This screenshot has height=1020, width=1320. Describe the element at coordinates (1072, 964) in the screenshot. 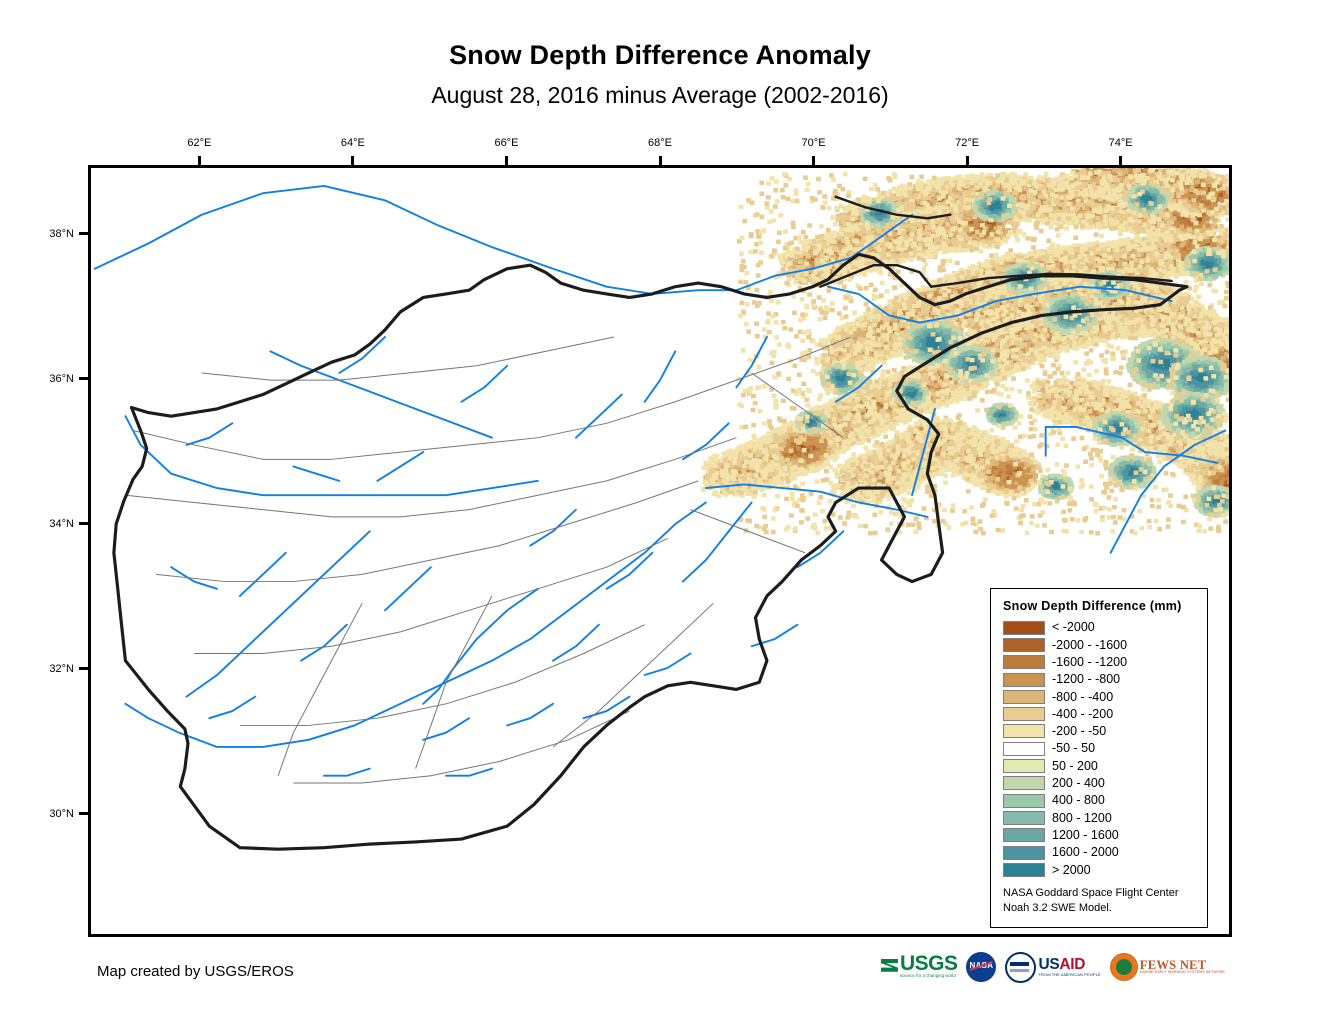

I see `usaid-aid-text: AID` at that location.